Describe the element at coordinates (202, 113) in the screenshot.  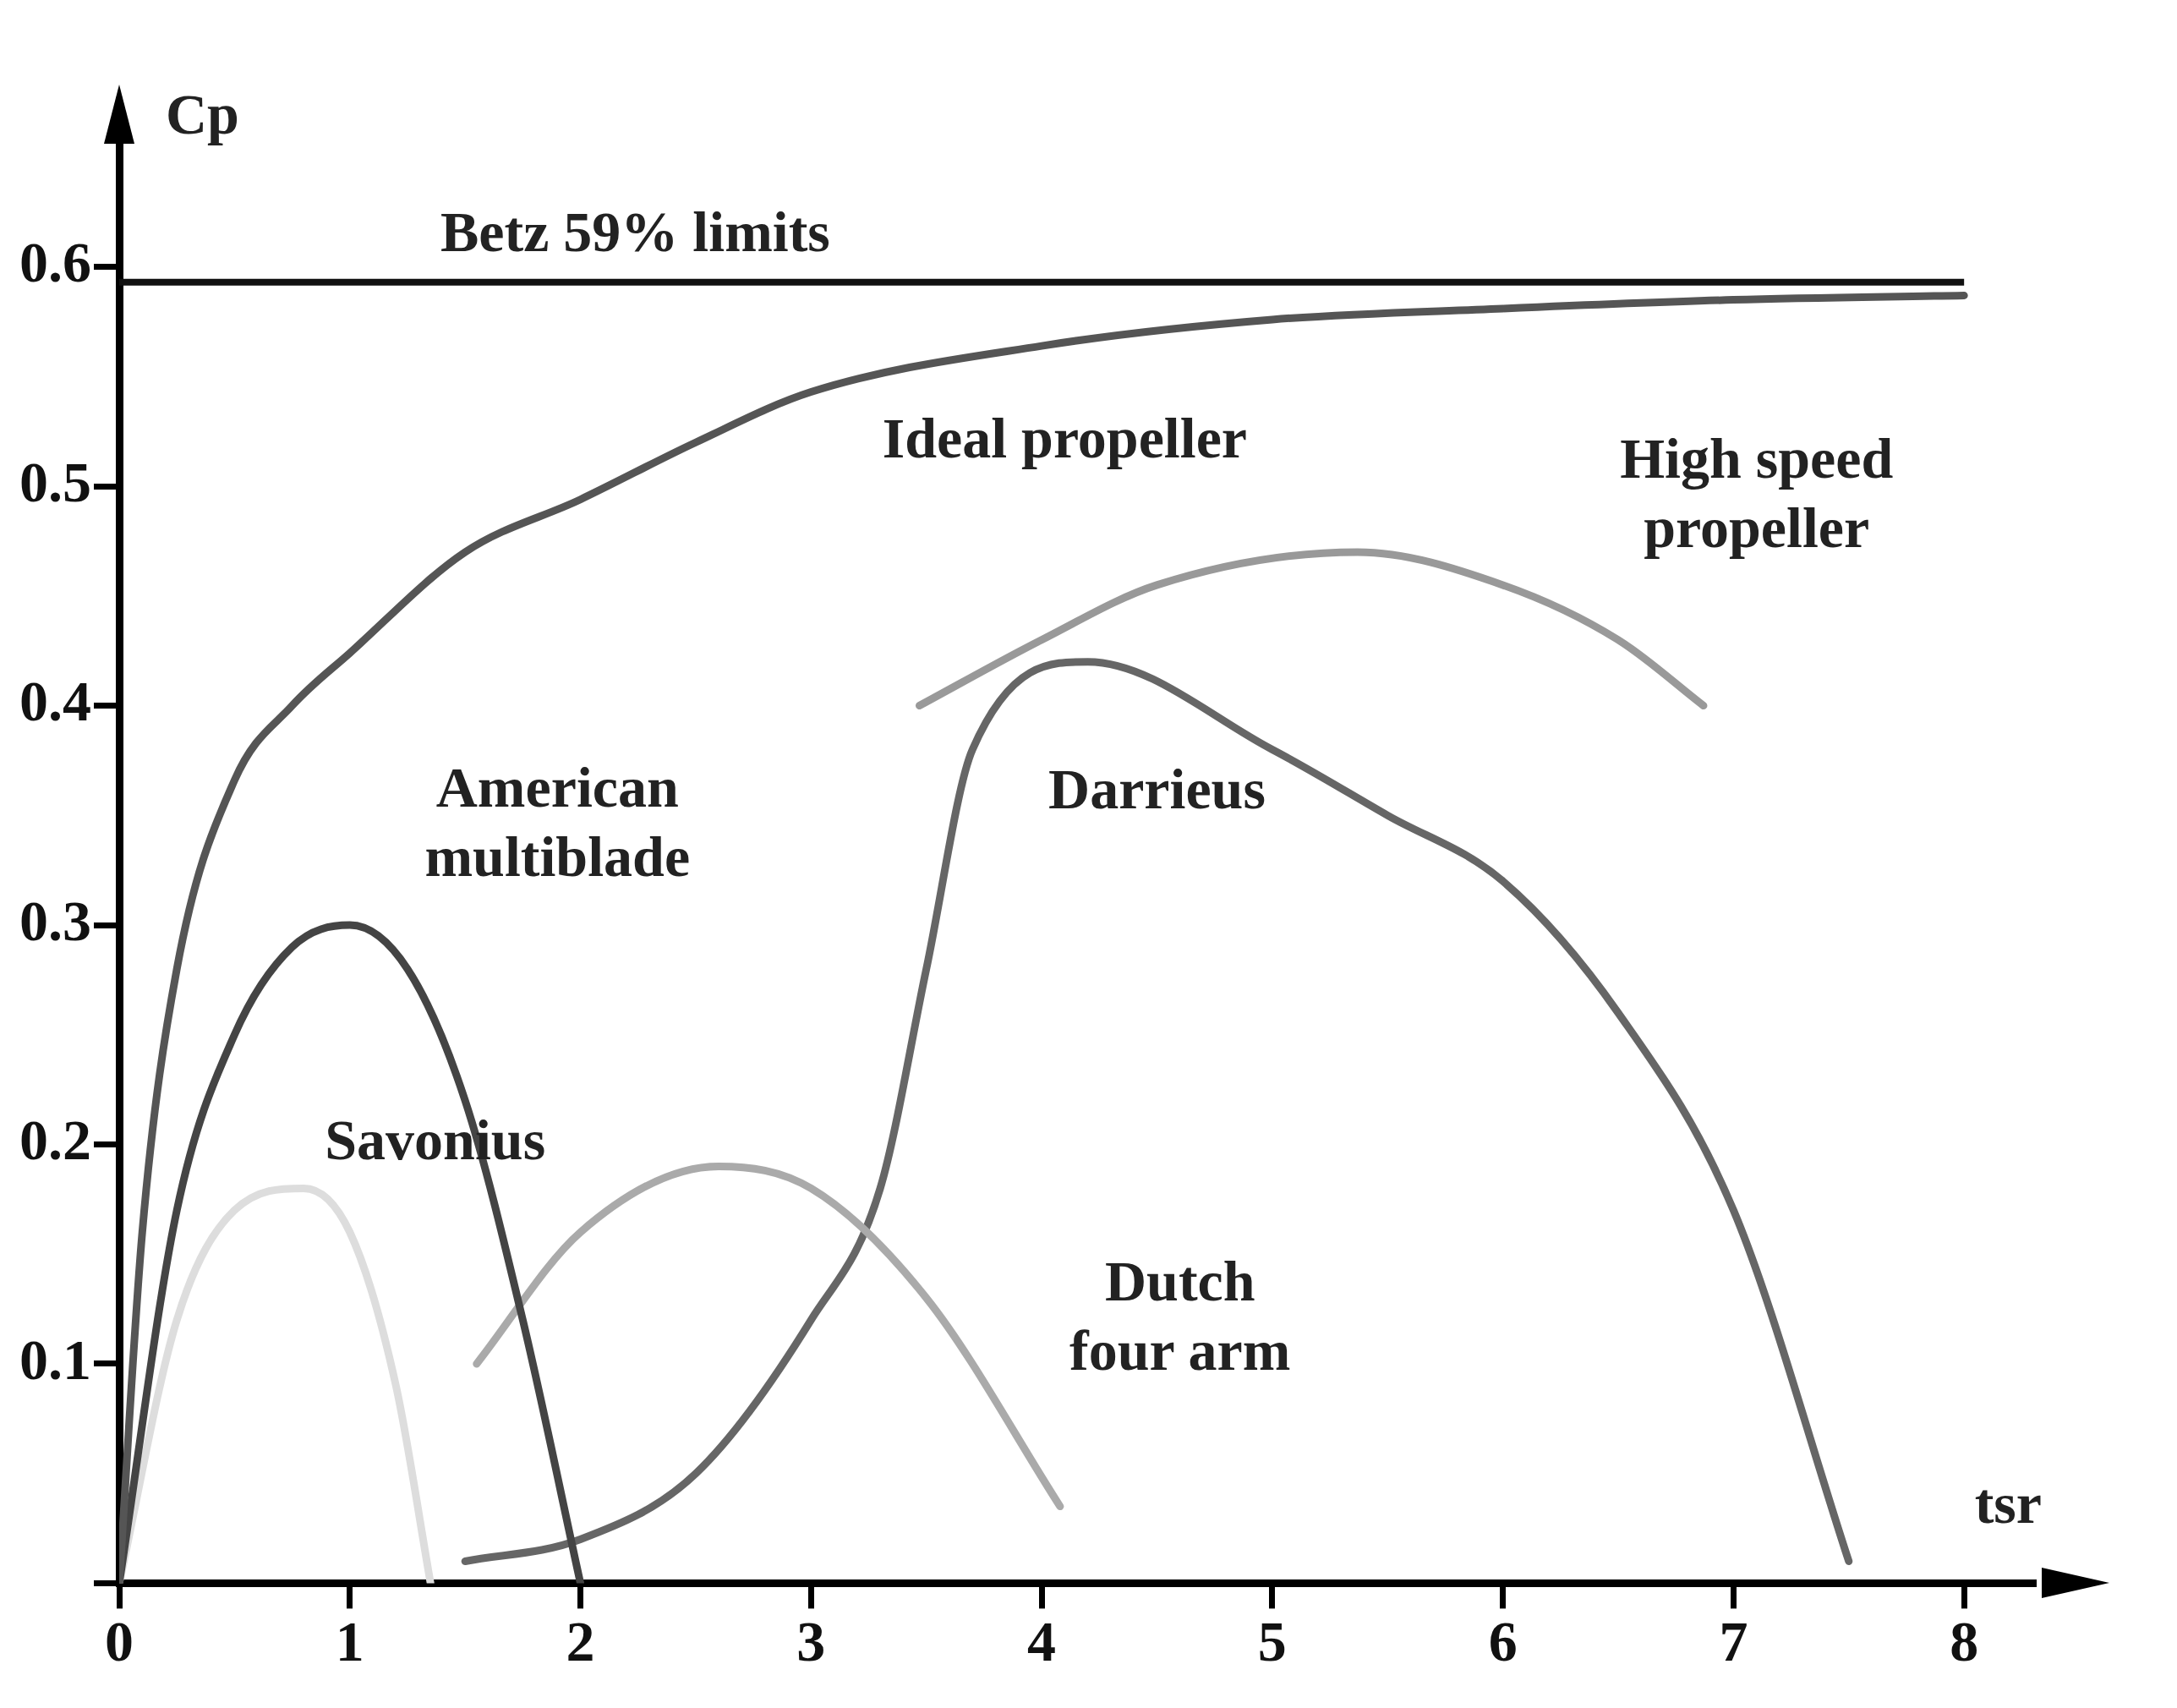
I see `y-axis-title: Cp` at that location.